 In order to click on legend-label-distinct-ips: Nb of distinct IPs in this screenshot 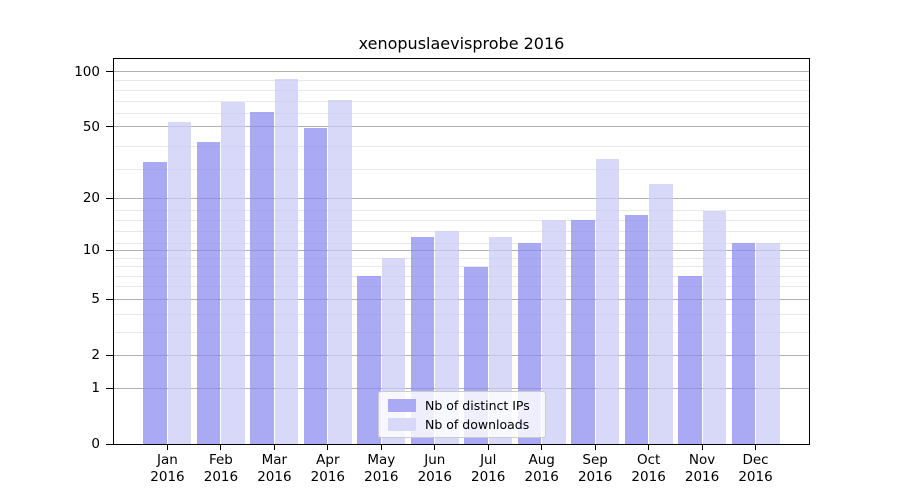, I will do `click(477, 405)`.